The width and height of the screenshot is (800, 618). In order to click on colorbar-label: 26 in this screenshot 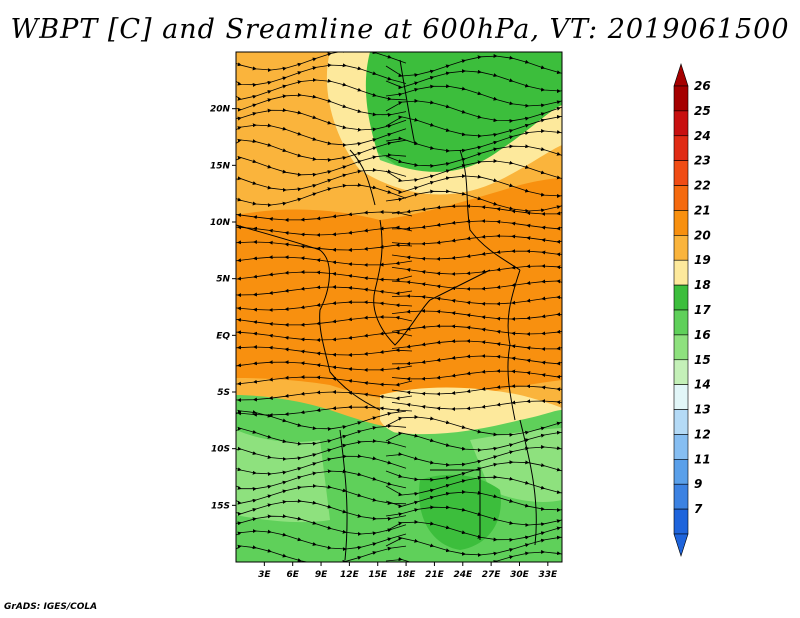, I will do `click(702, 86)`.